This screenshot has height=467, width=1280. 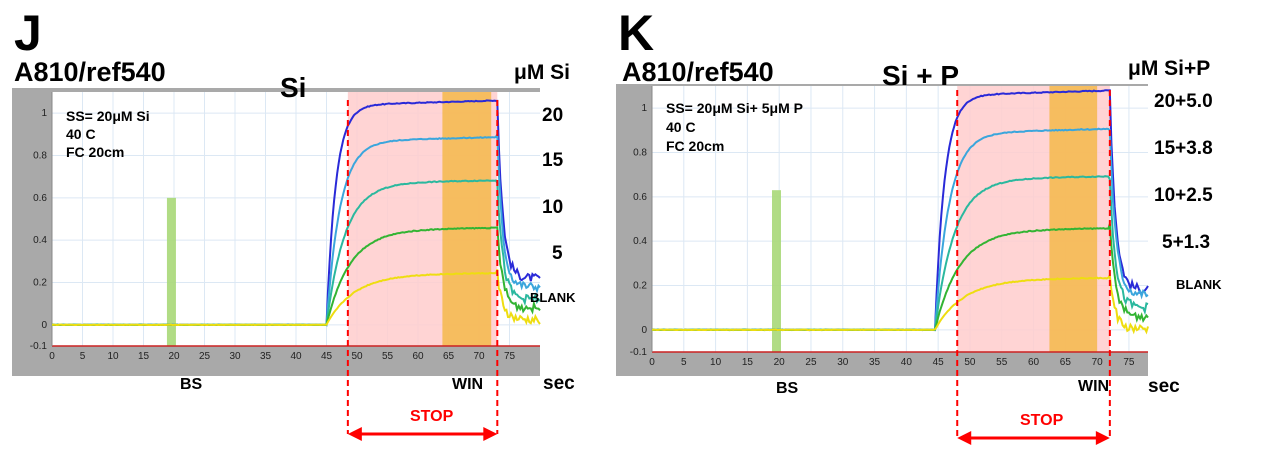 I want to click on panel-letter: K, so click(x=636, y=33).